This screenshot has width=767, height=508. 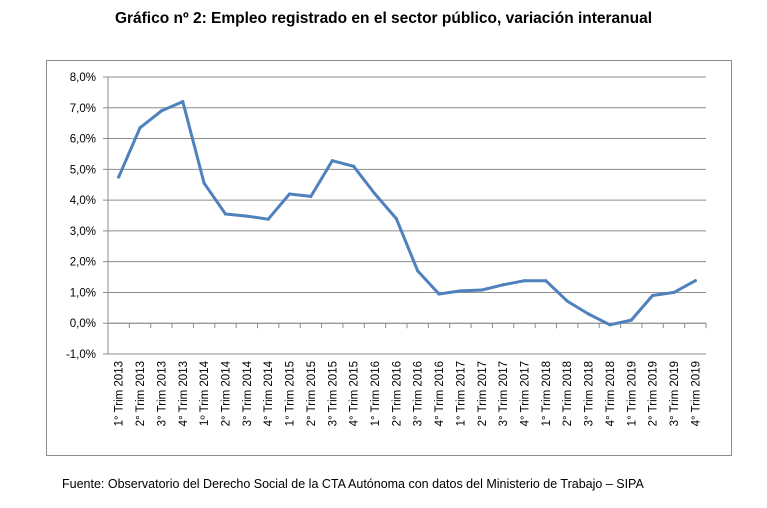 I want to click on x-tick-label: 2° Trim 2017, so click(x=483, y=393).